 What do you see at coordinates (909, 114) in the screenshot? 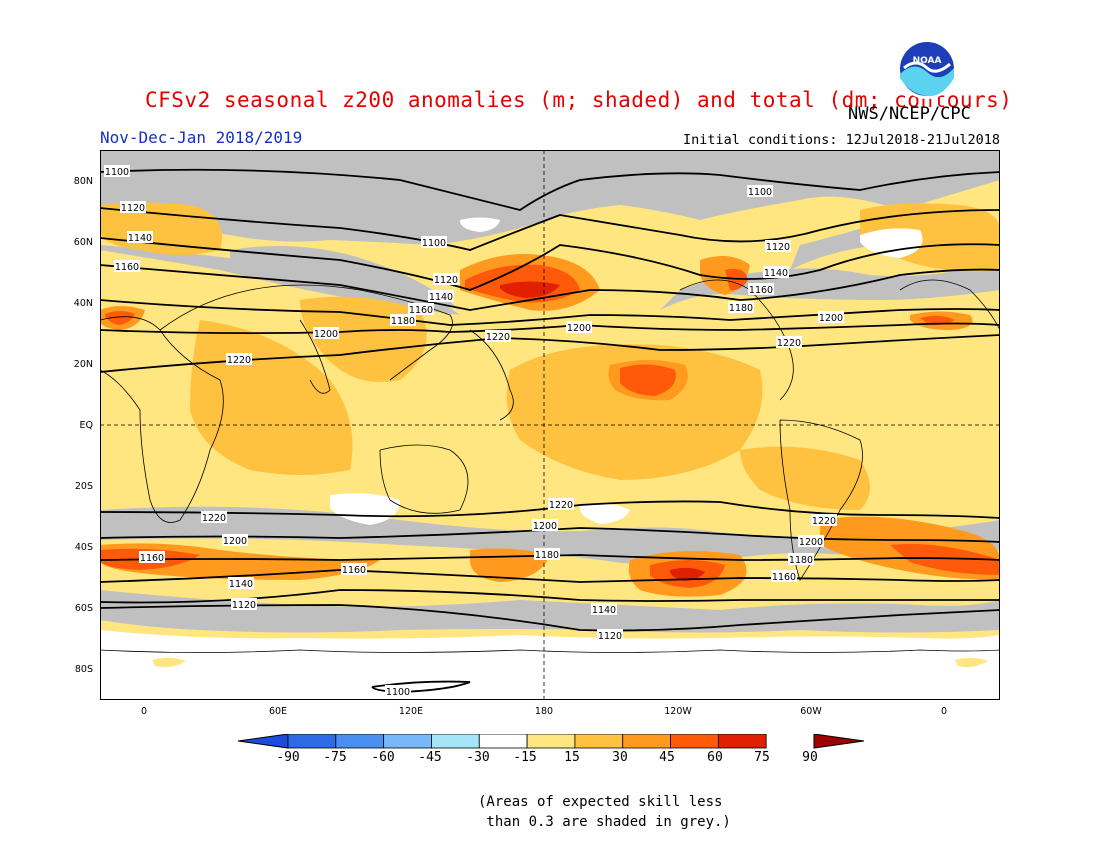
I see `agency-label: NWS/NCEP/CPC` at bounding box center [909, 114].